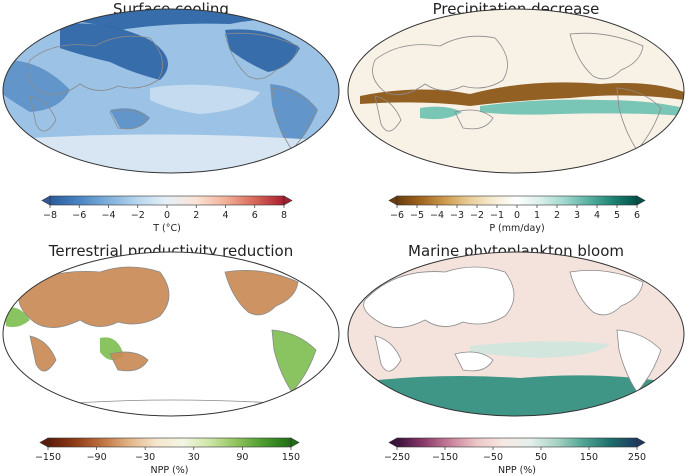 Image resolution: width=690 pixels, height=476 pixels. I want to click on colorbar-tick-label: −3, so click(457, 215).